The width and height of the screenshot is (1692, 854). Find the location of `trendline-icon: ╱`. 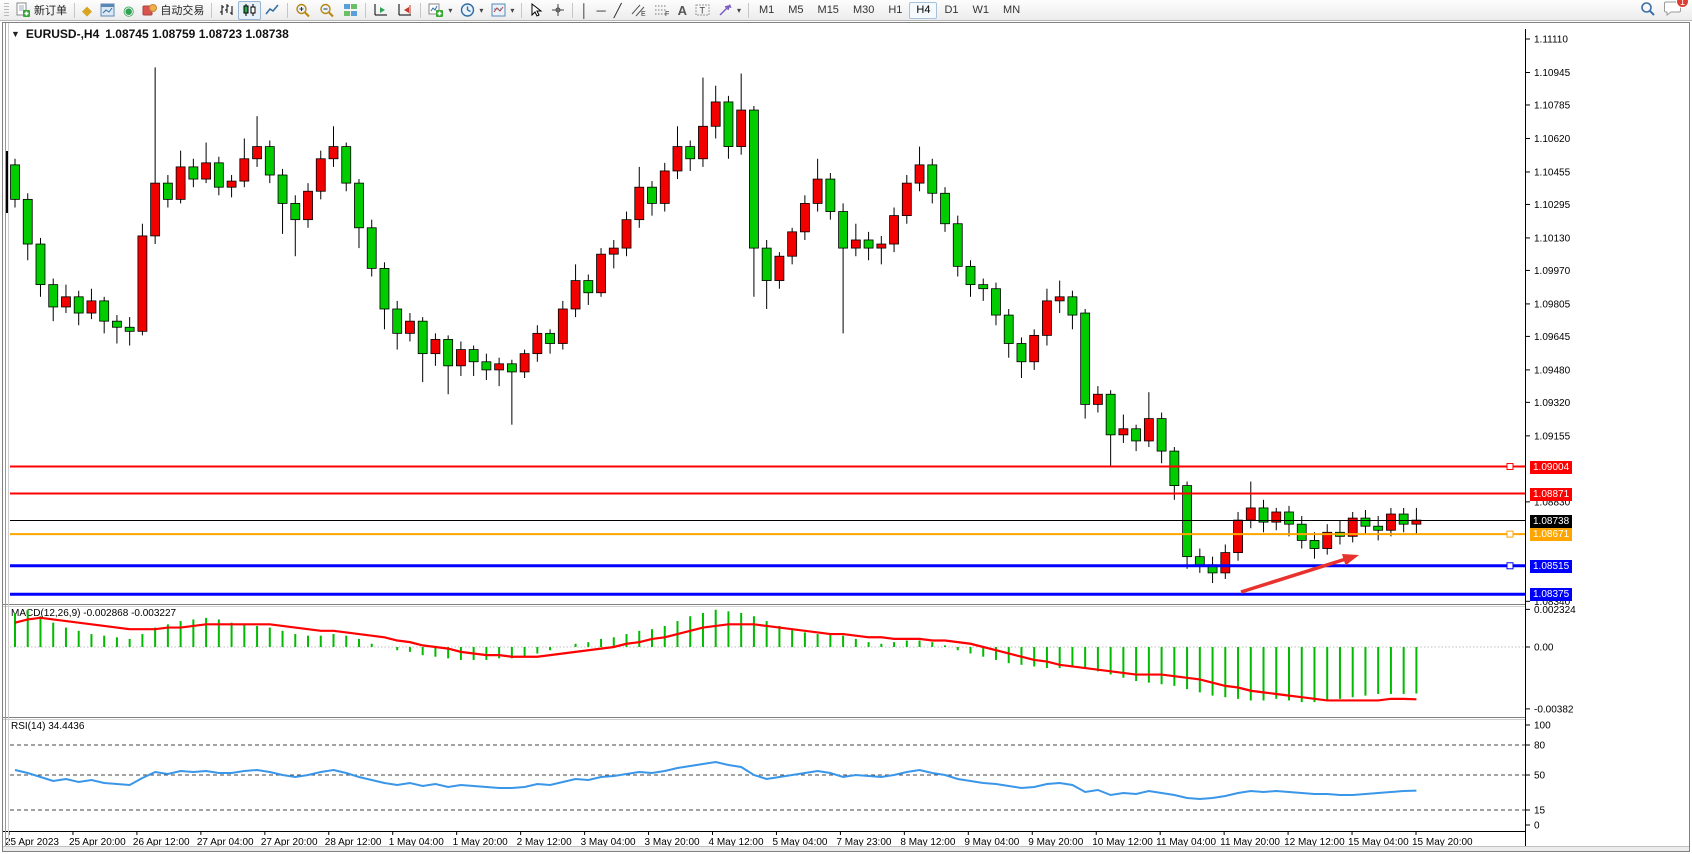

trendline-icon: ╱ is located at coordinates (617, 10).